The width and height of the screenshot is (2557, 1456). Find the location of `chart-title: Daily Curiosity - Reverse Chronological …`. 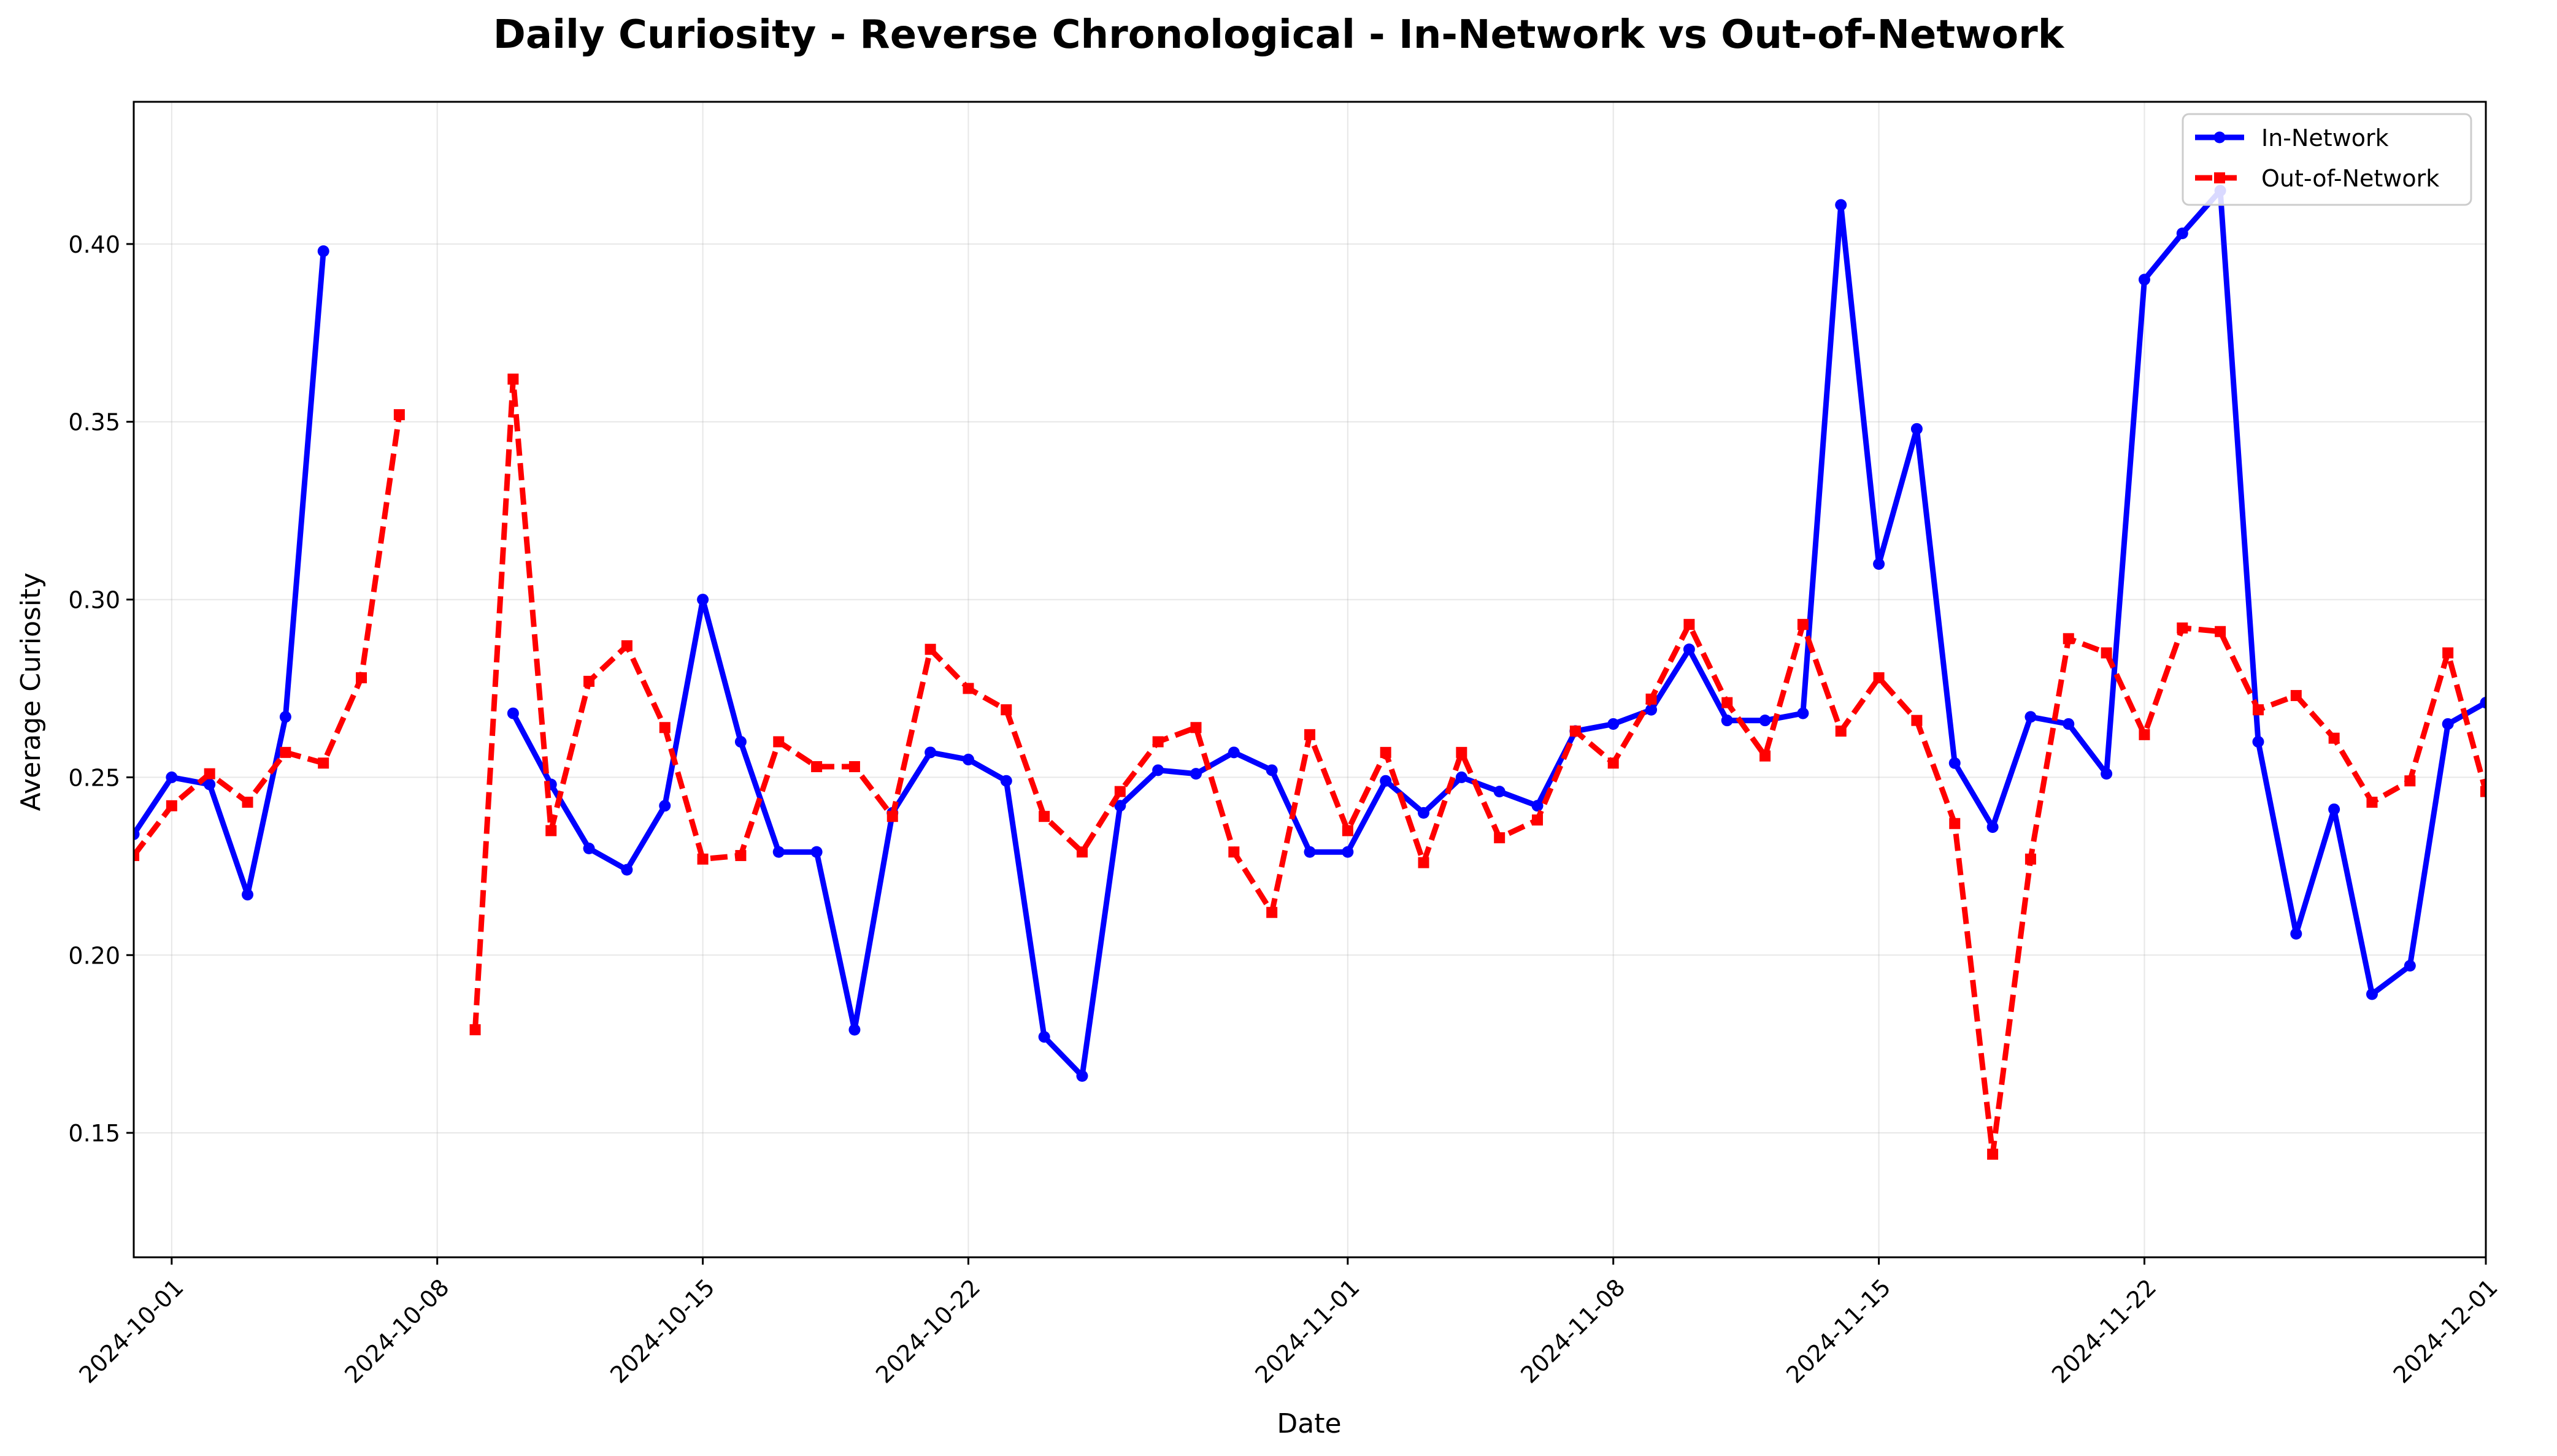

chart-title: Daily Curiosity - Reverse Chronological … is located at coordinates (1279, 35).